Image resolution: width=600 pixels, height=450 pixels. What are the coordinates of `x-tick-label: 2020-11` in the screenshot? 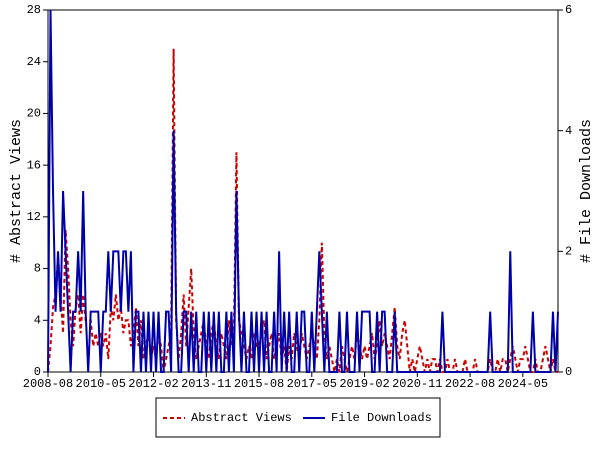 It's located at (417, 384).